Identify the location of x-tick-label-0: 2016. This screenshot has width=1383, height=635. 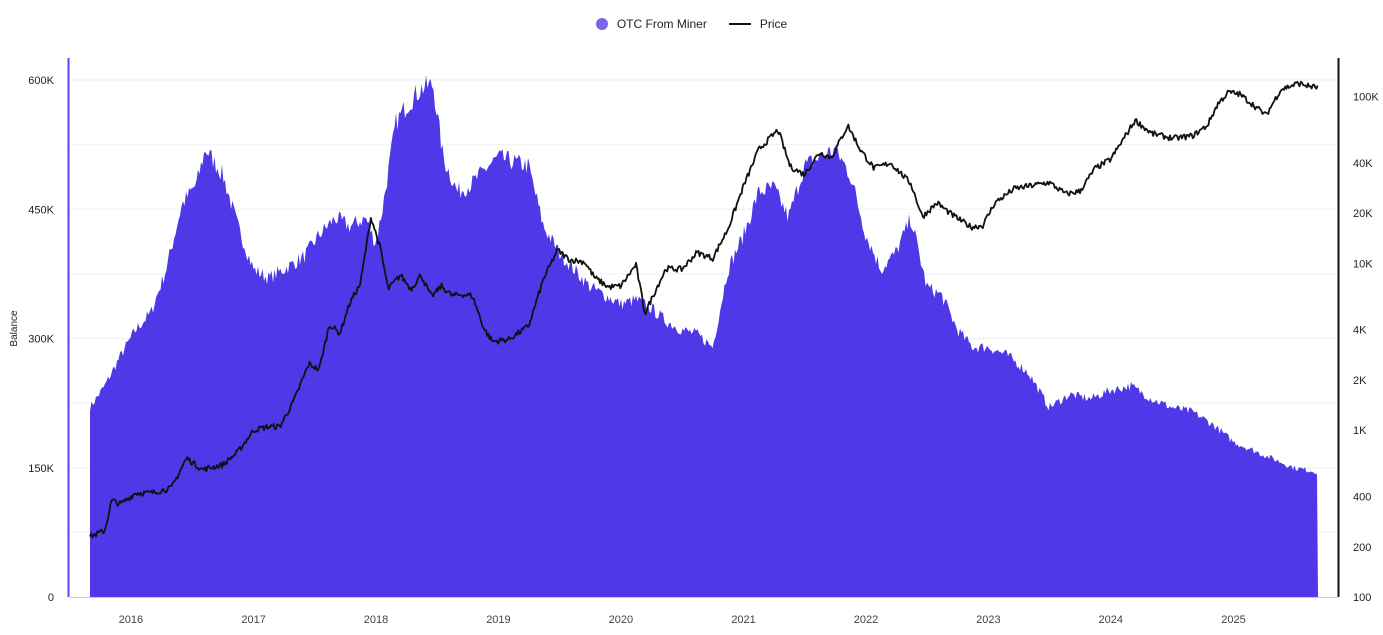
(131, 620).